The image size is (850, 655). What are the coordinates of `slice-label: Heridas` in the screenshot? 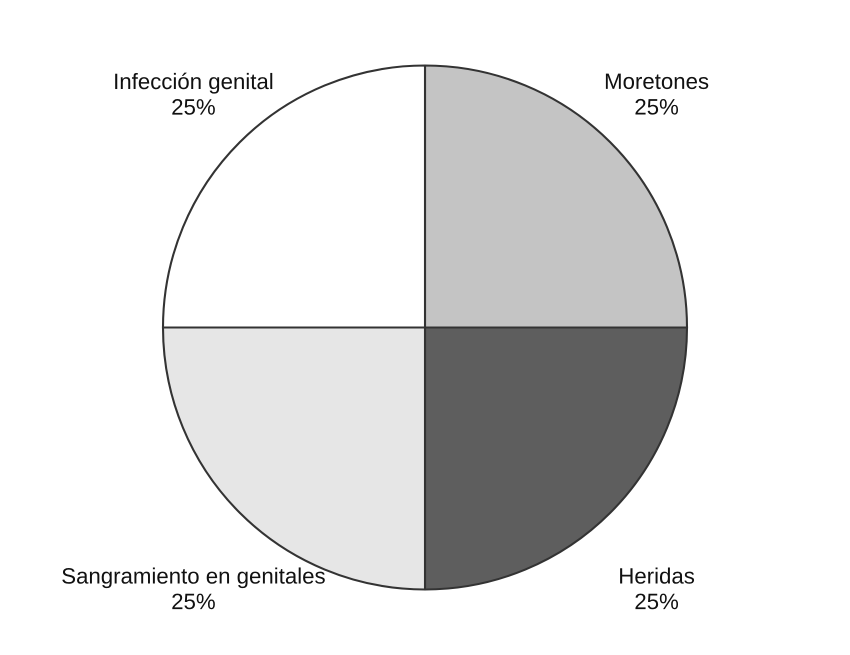 It's located at (657, 575).